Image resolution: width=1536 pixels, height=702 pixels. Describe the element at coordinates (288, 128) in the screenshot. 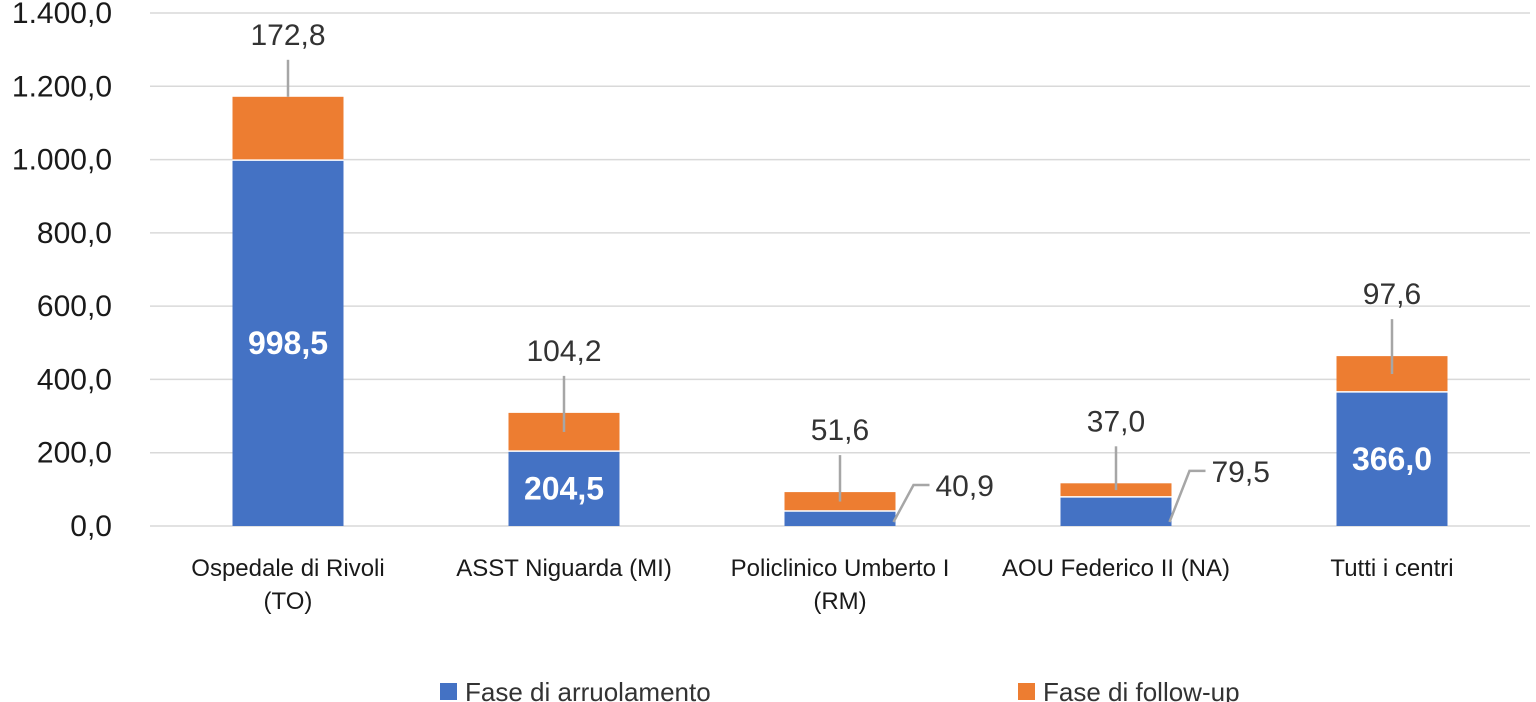

I see `bar-follow-up` at that location.